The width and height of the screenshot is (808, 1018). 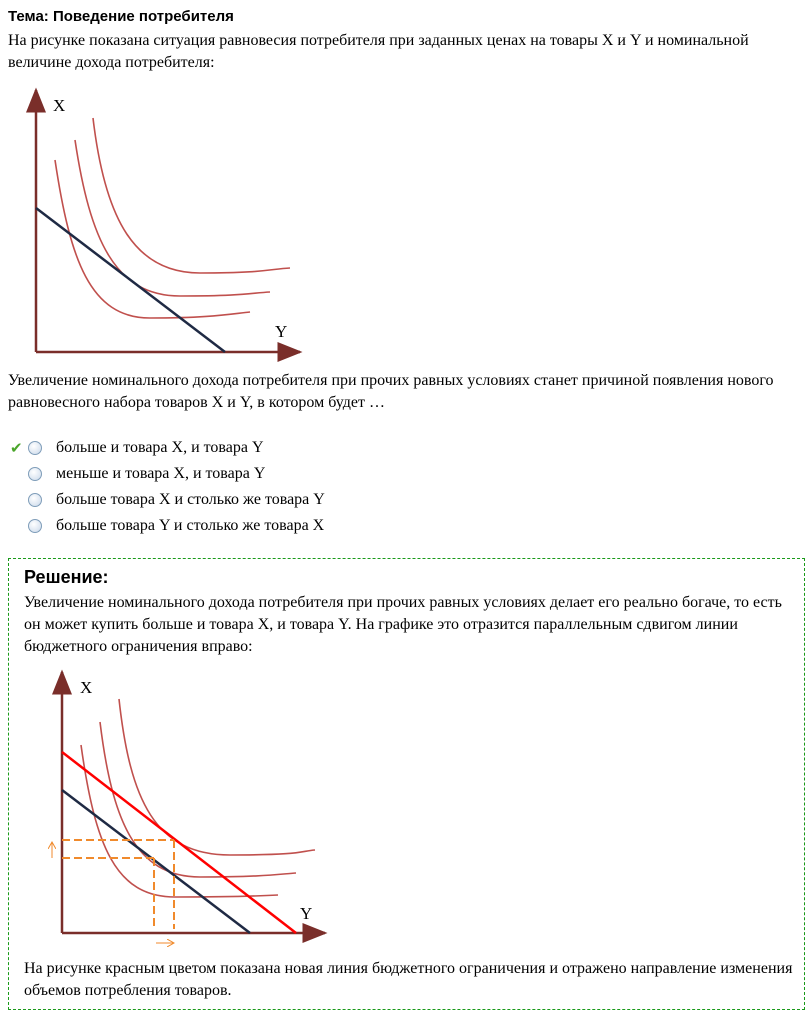 What do you see at coordinates (306, 913) in the screenshot?
I see `axis-label-y-2: Y` at bounding box center [306, 913].